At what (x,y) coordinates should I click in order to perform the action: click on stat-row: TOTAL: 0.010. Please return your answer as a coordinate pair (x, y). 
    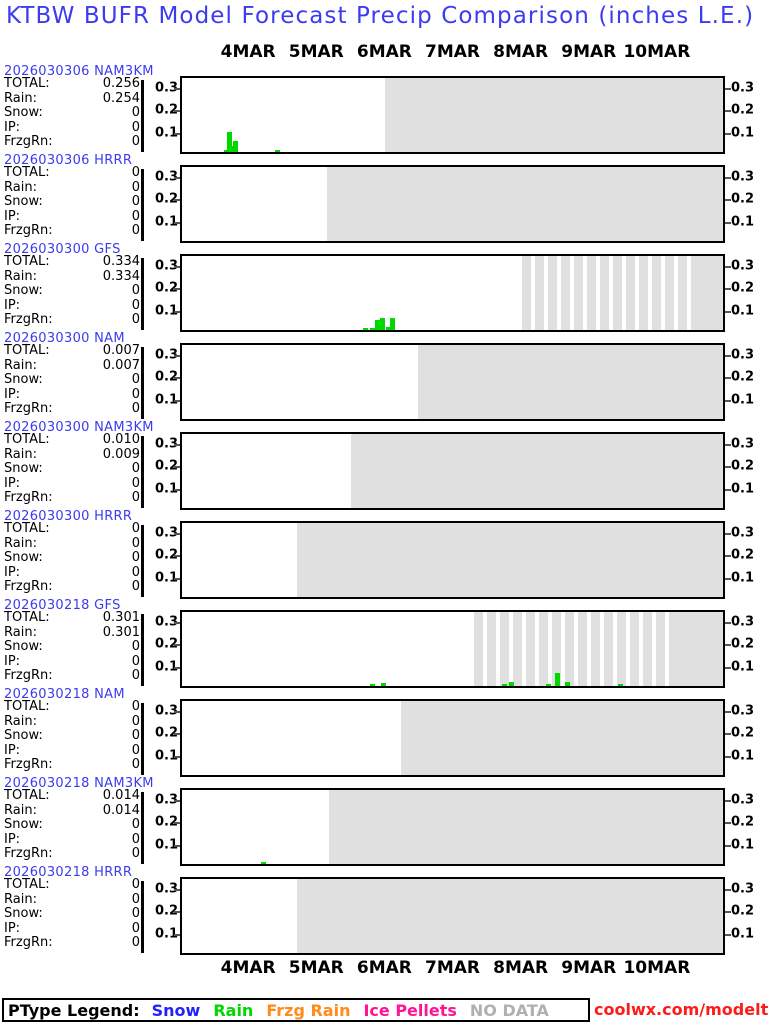
    Looking at the image, I should click on (72, 440).